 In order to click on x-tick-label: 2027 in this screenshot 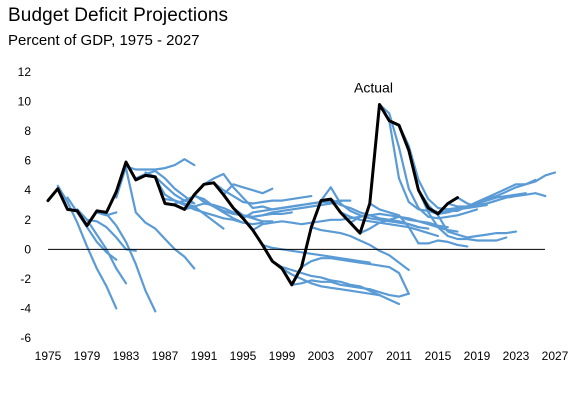, I will do `click(555, 356)`.